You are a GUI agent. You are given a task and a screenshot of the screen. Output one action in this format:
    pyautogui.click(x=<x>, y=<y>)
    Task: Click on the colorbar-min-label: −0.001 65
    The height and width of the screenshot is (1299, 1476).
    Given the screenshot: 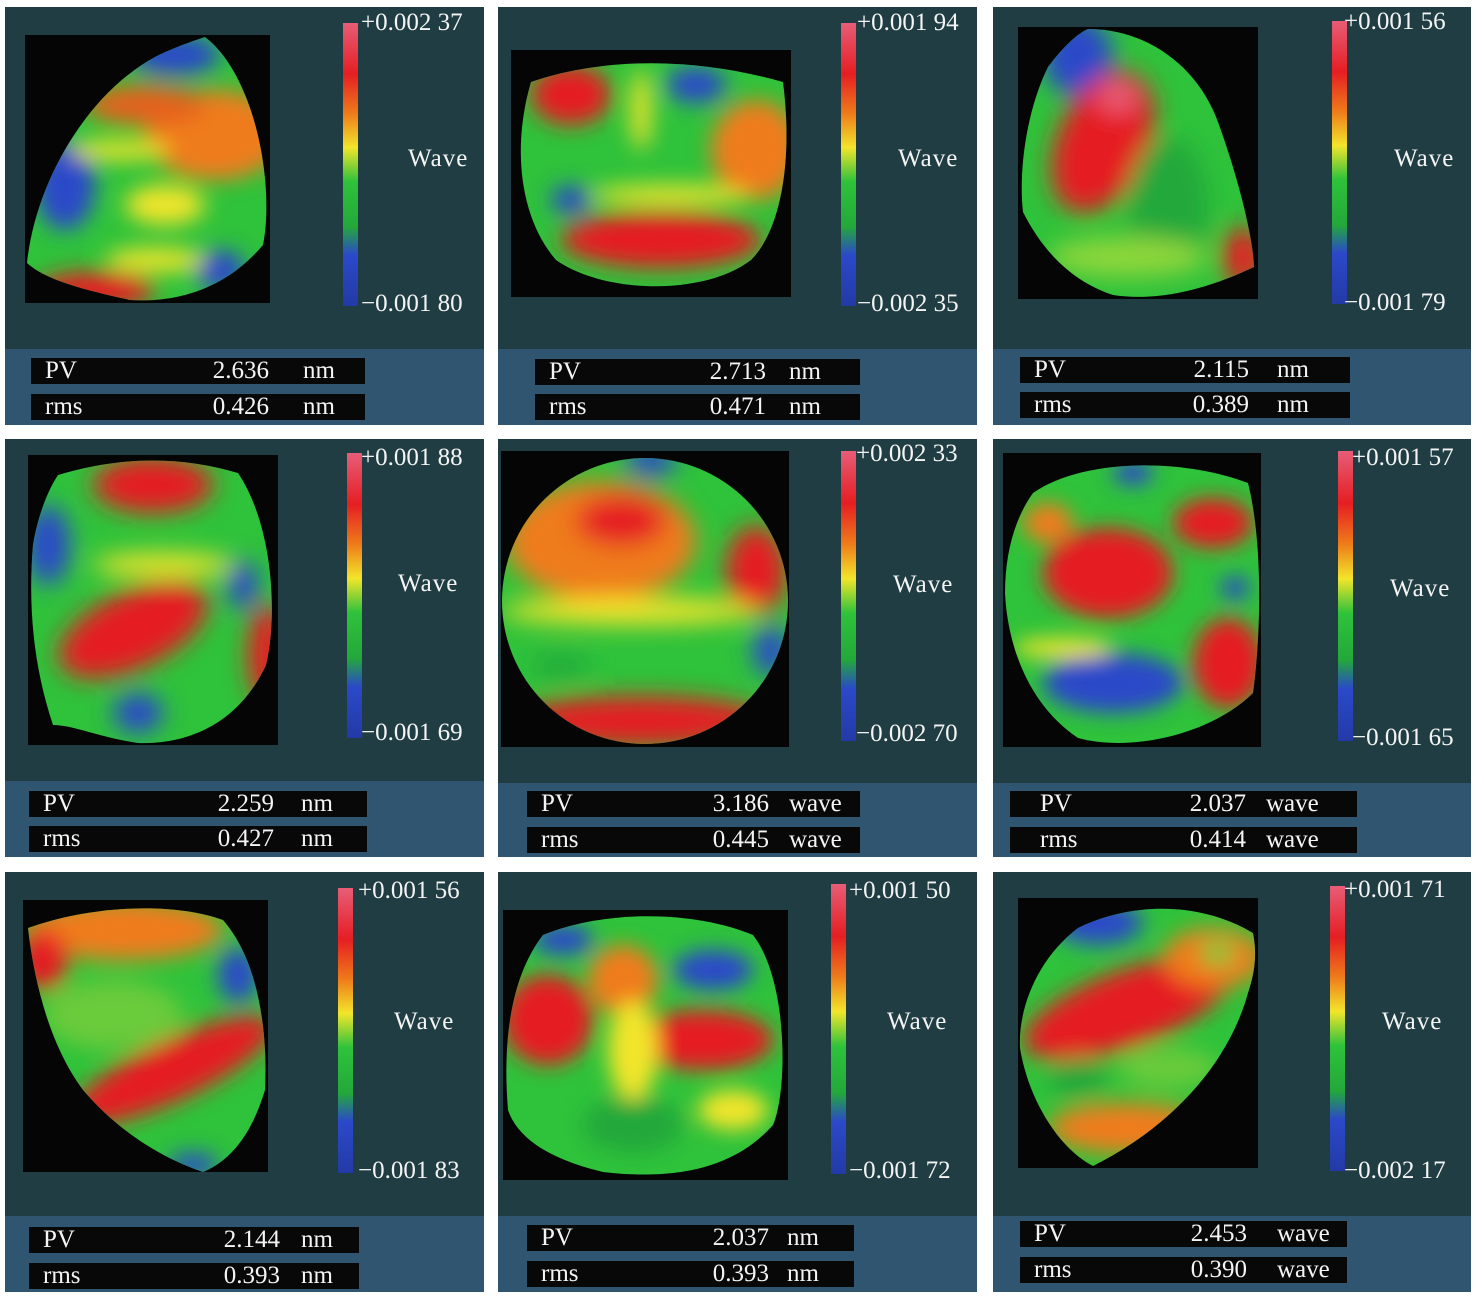 What is the action you would take?
    pyautogui.click(x=1403, y=737)
    